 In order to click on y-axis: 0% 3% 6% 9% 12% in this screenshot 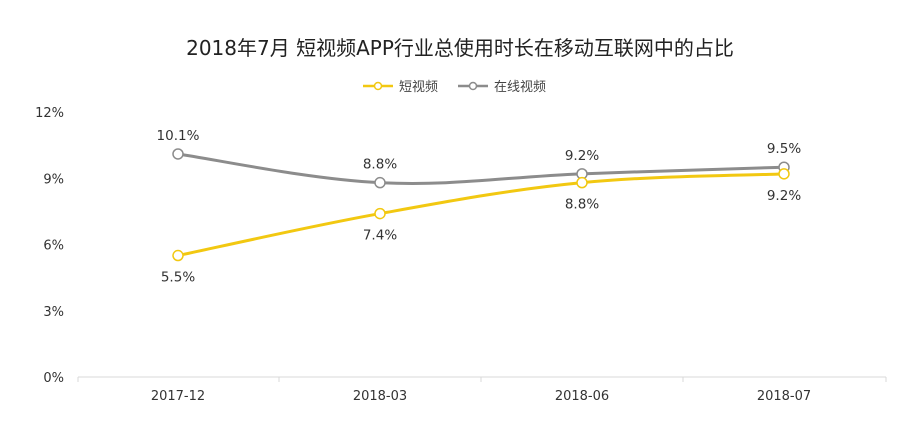, I will do `click(49, 246)`.